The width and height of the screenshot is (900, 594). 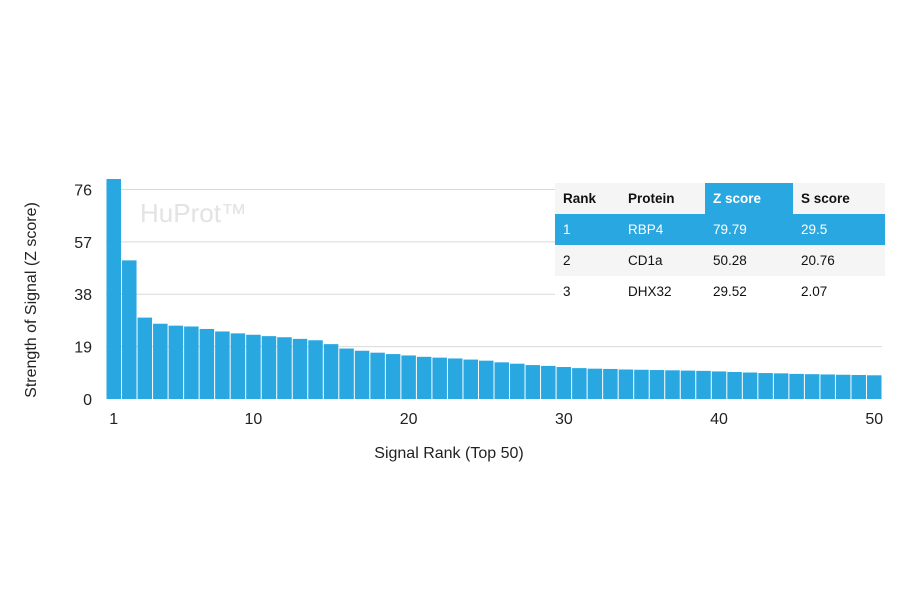 What do you see at coordinates (839, 260) in the screenshot?
I see `cell-s-score: 20.76` at bounding box center [839, 260].